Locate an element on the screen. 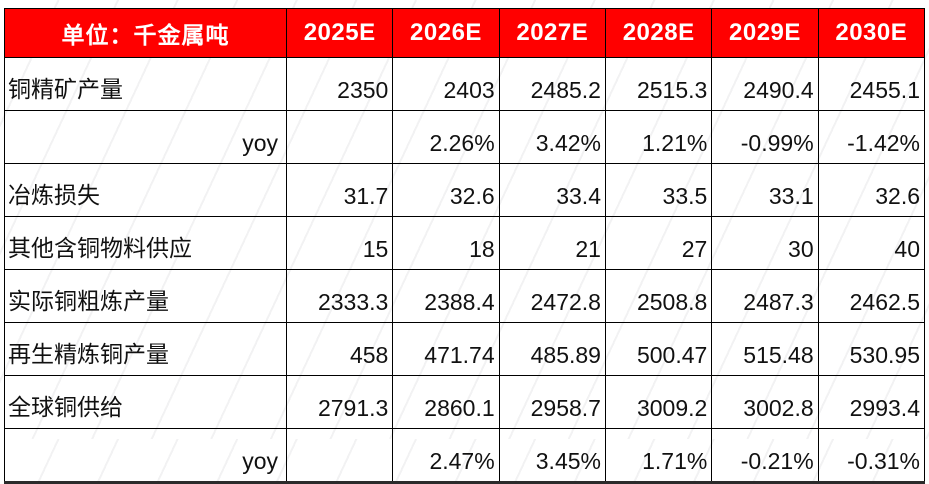 The height and width of the screenshot is (484, 929). value-cell: 1.71% is located at coordinates (658, 455).